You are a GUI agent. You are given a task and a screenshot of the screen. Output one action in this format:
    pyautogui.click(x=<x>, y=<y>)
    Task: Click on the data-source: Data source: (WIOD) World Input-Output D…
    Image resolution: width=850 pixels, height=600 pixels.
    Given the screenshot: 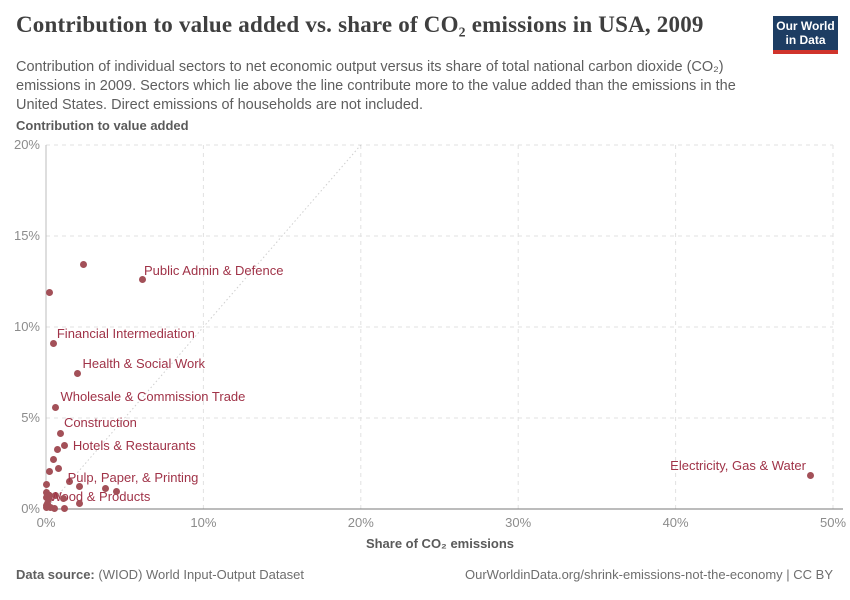 What is the action you would take?
    pyautogui.click(x=160, y=574)
    